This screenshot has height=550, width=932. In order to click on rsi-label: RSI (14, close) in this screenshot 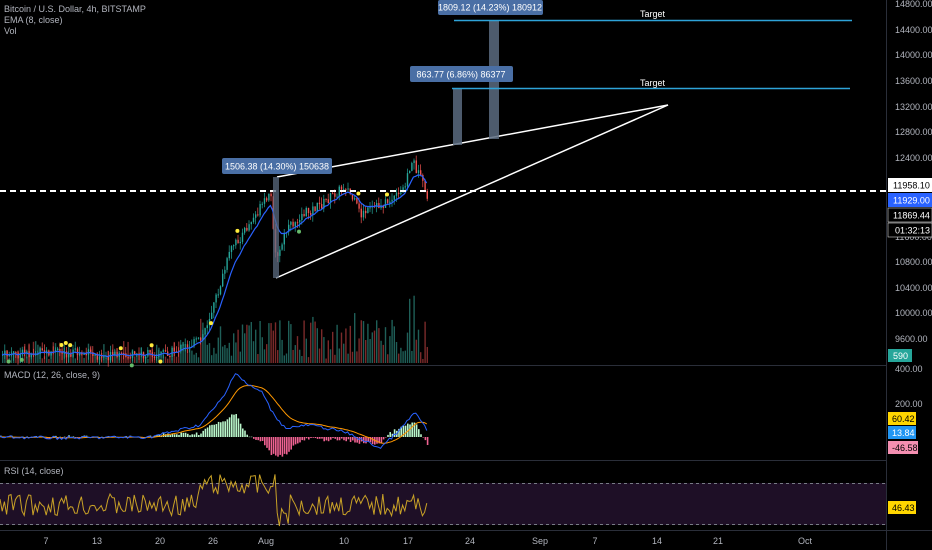, I will do `click(34, 471)`.